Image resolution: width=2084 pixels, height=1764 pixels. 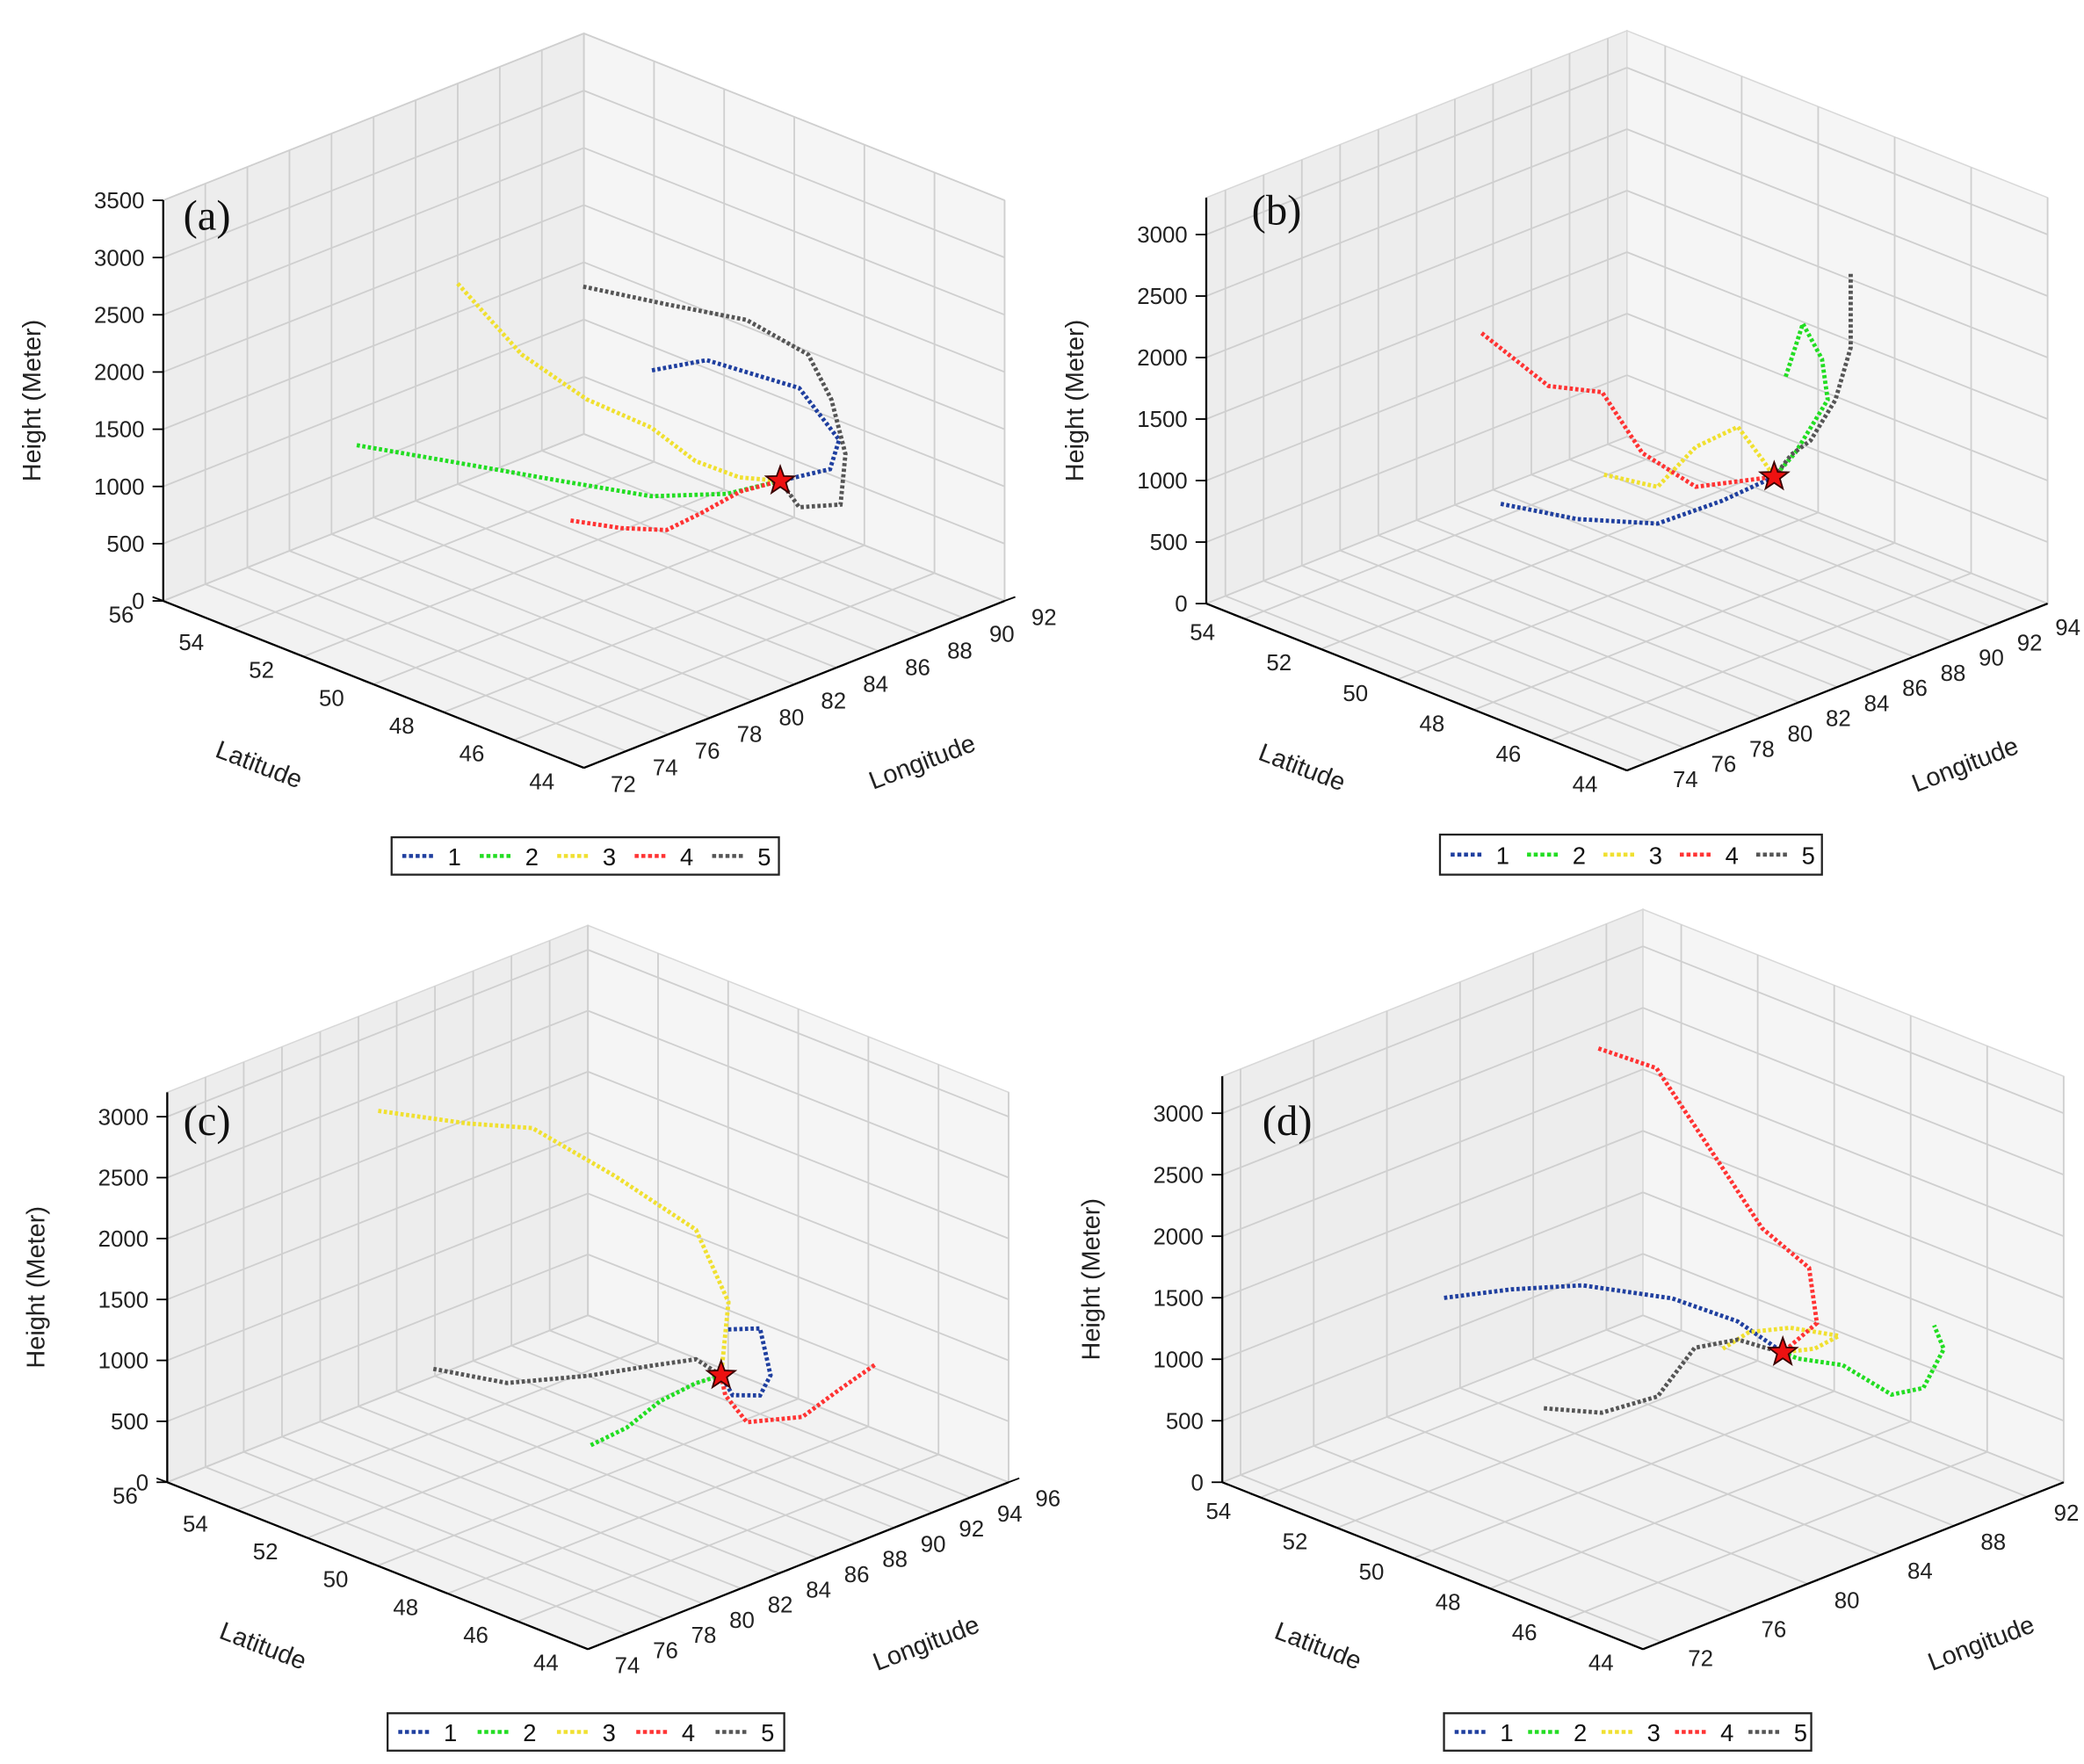 What do you see at coordinates (532, 857) in the screenshot?
I see `legend-label: 2` at bounding box center [532, 857].